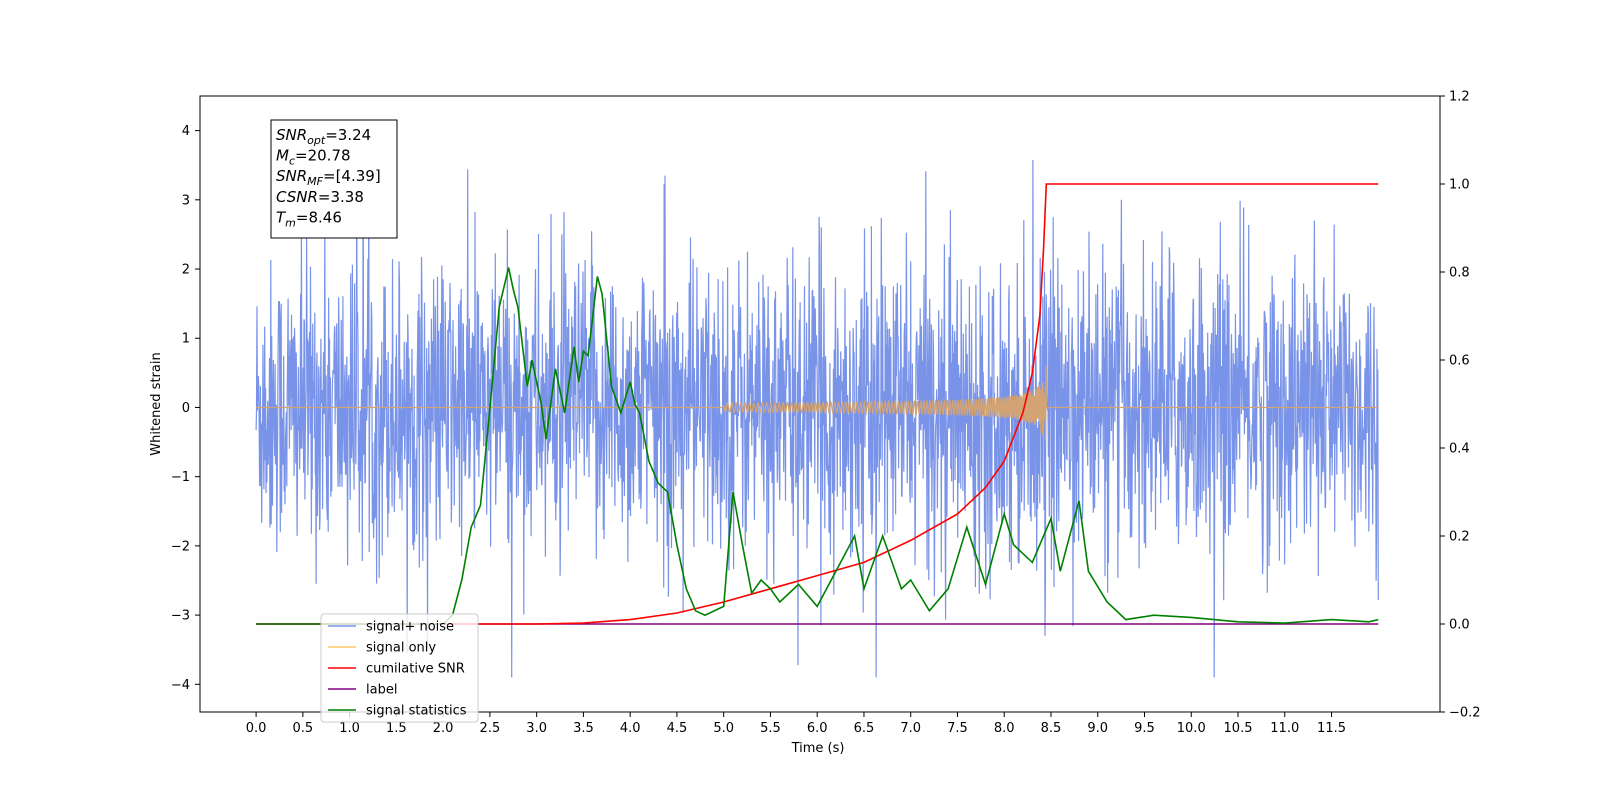 This screenshot has height=800, width=1600. I want to click on annotation-line: CSNR=3.38, so click(320, 197).